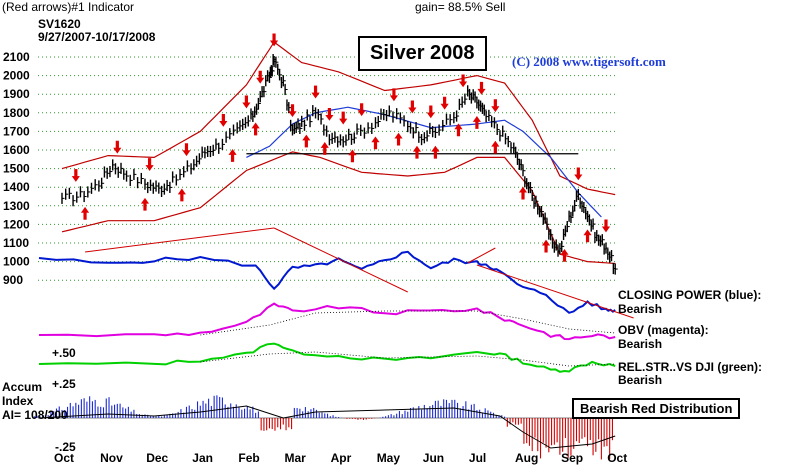 The width and height of the screenshot is (800, 472). What do you see at coordinates (589, 61) in the screenshot?
I see `copyright-text: (C) 2008 www.tigersoft.com` at bounding box center [589, 61].